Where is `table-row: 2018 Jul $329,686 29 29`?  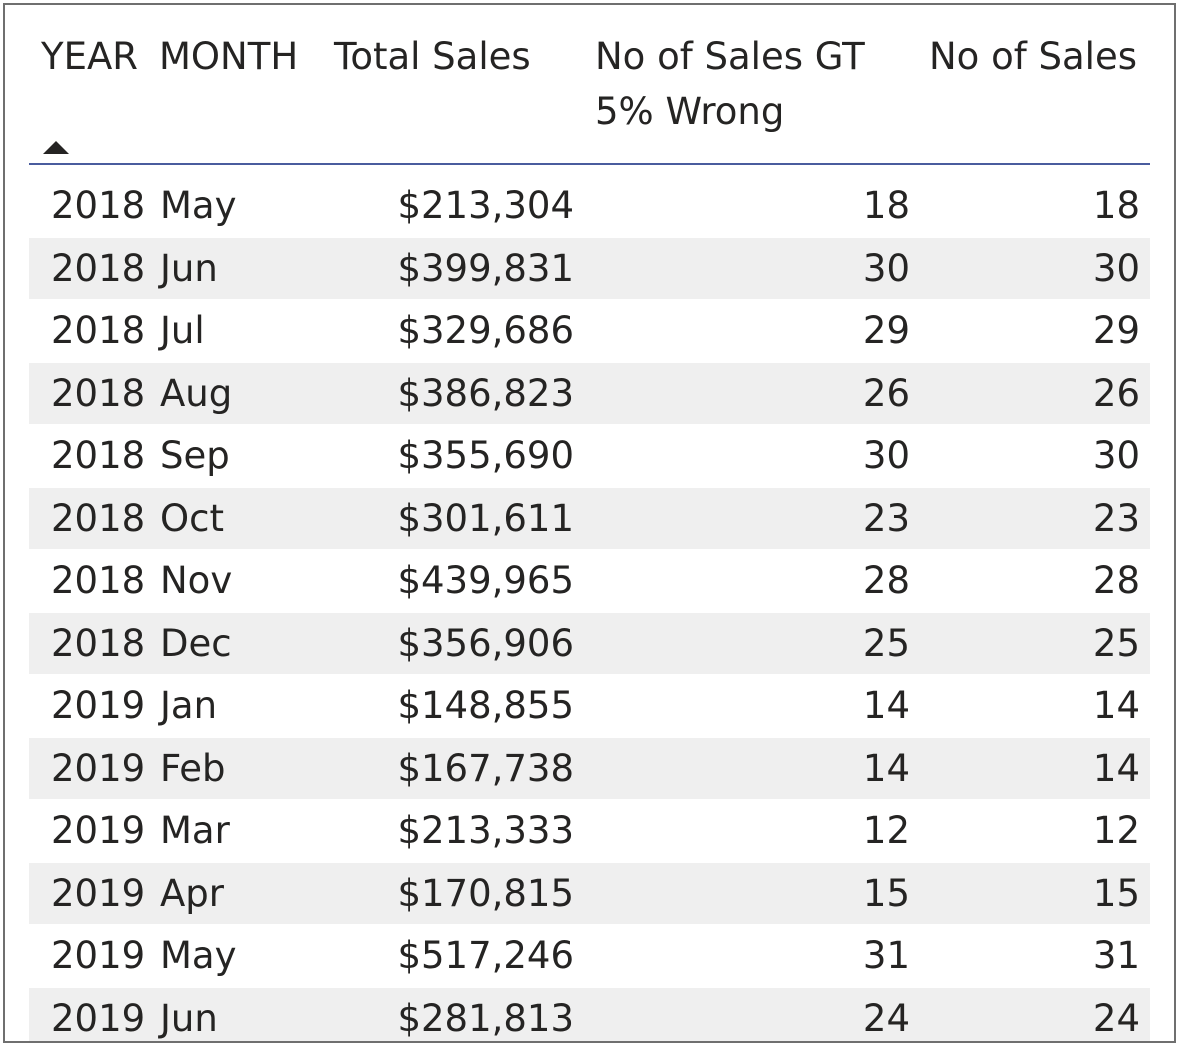
table-row: 2018 Jul $329,686 29 29 is located at coordinates (589, 331).